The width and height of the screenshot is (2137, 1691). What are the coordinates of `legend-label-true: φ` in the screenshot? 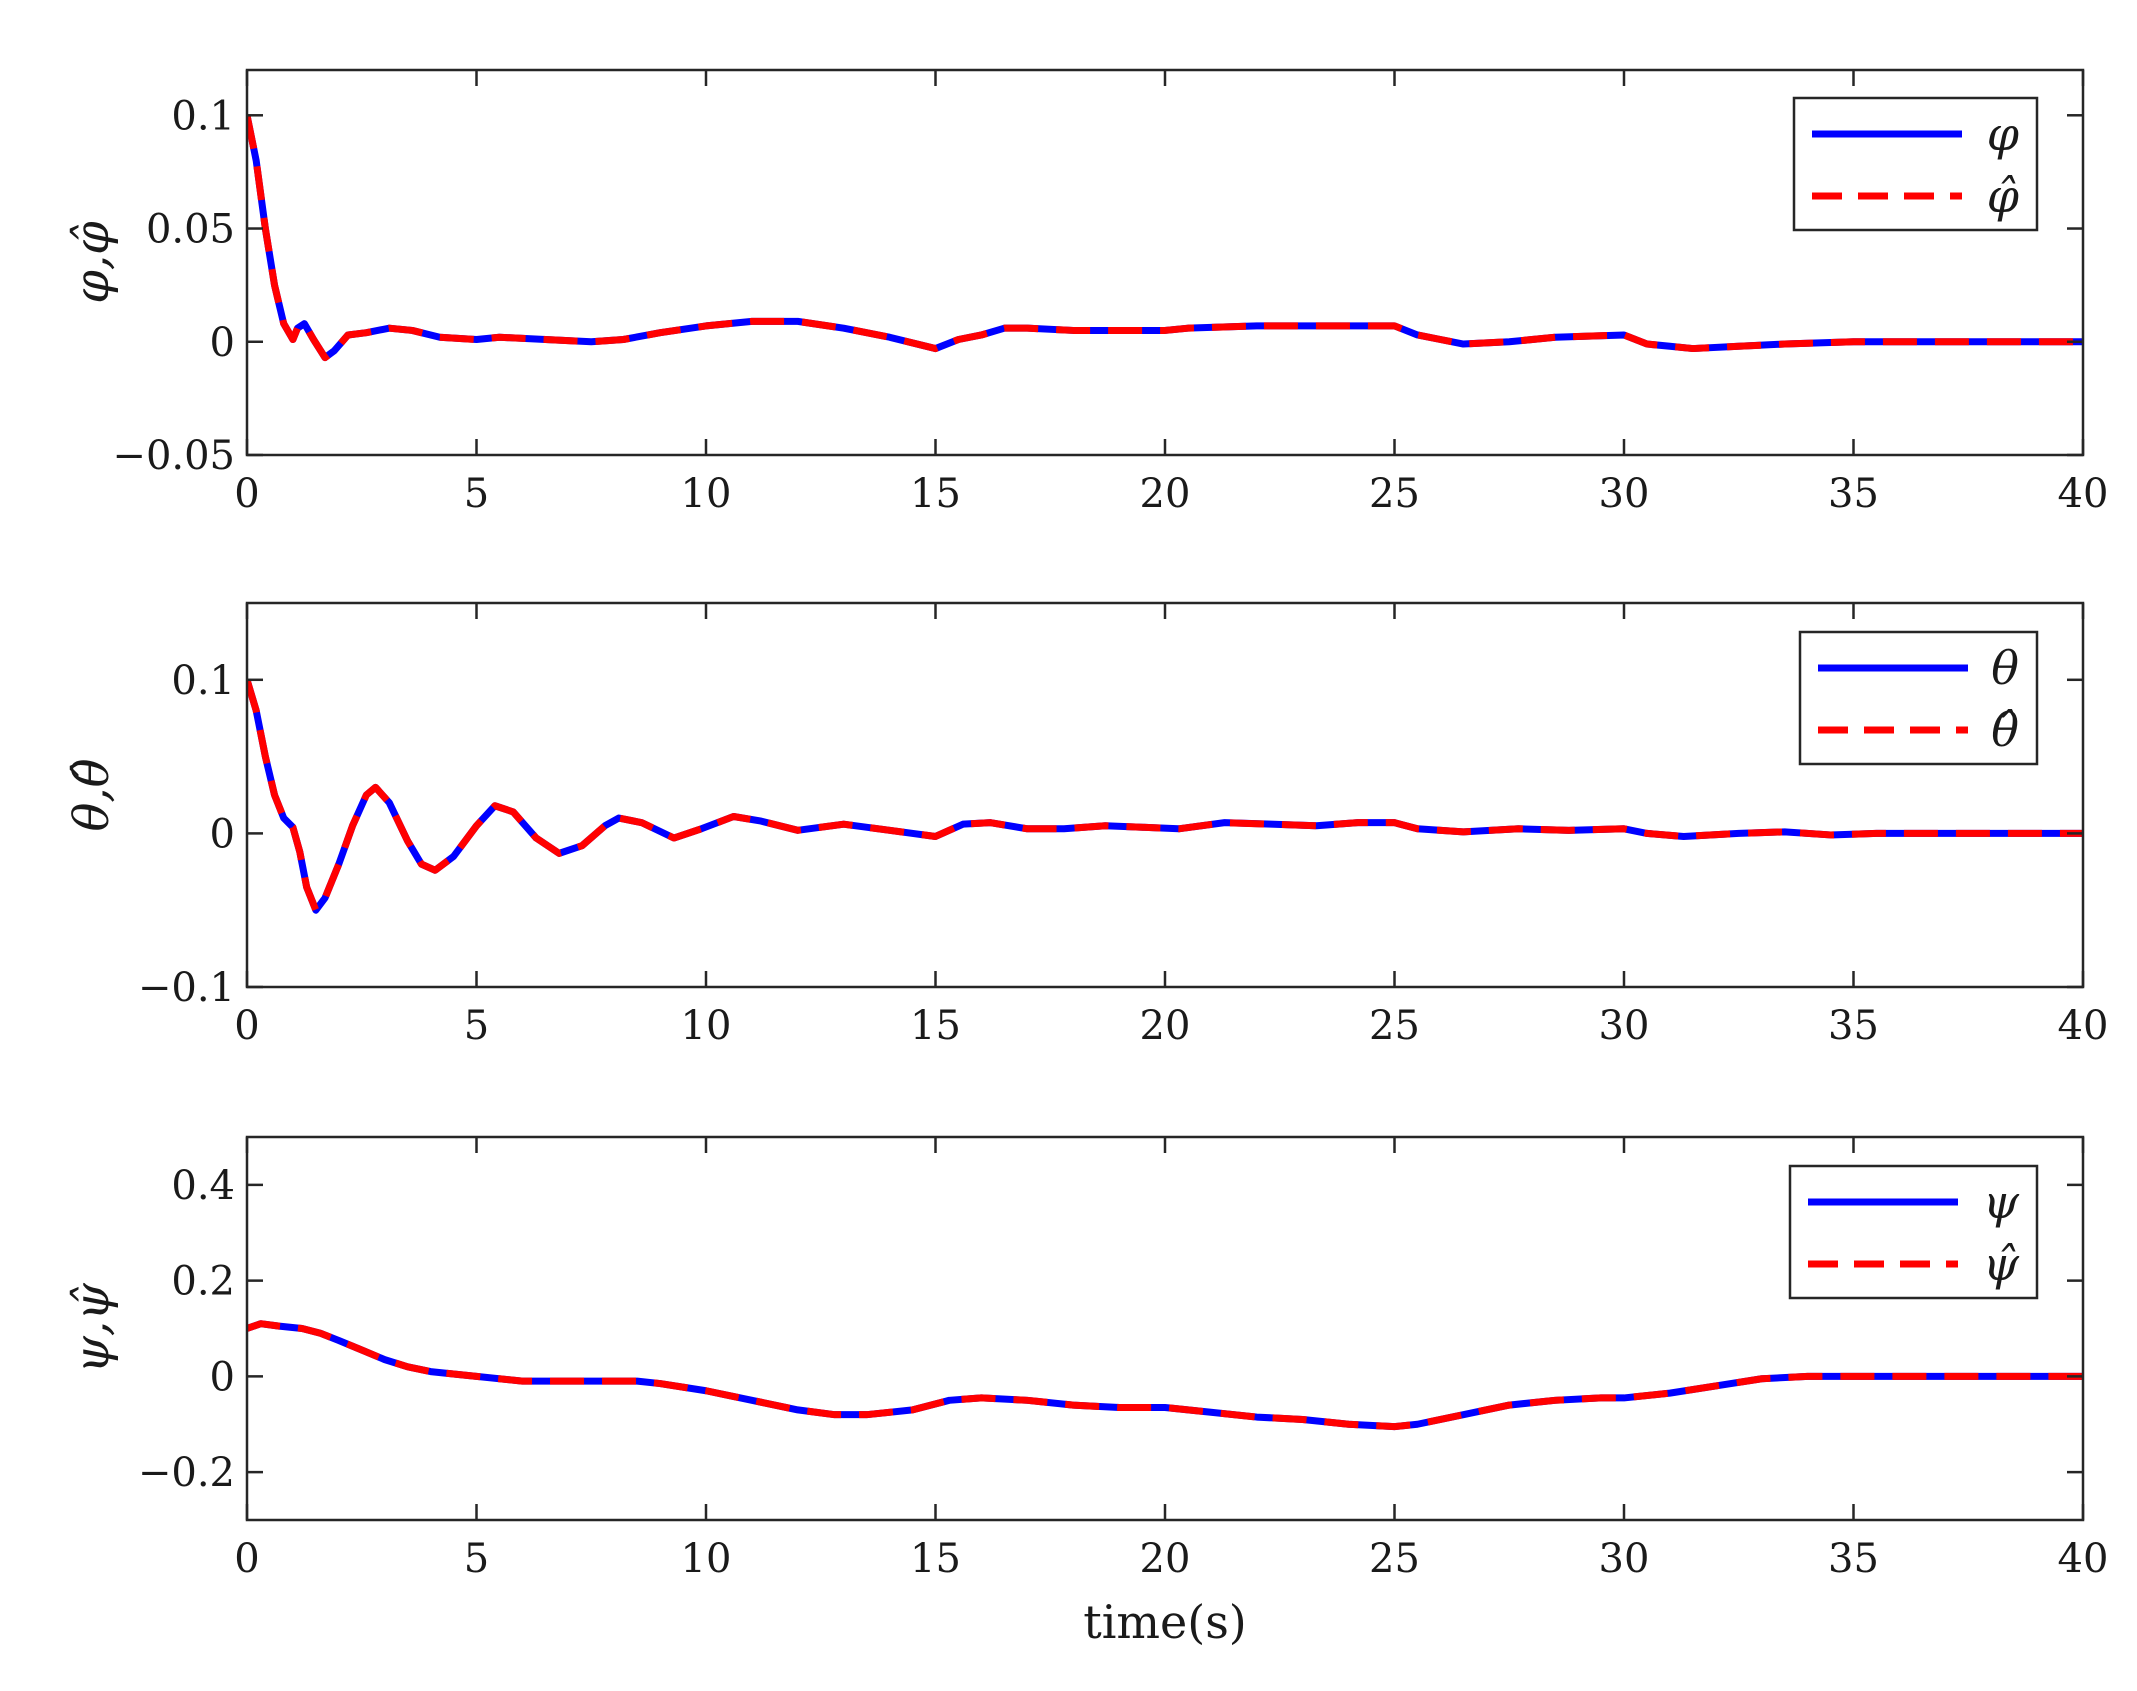 It's located at (2003, 134).